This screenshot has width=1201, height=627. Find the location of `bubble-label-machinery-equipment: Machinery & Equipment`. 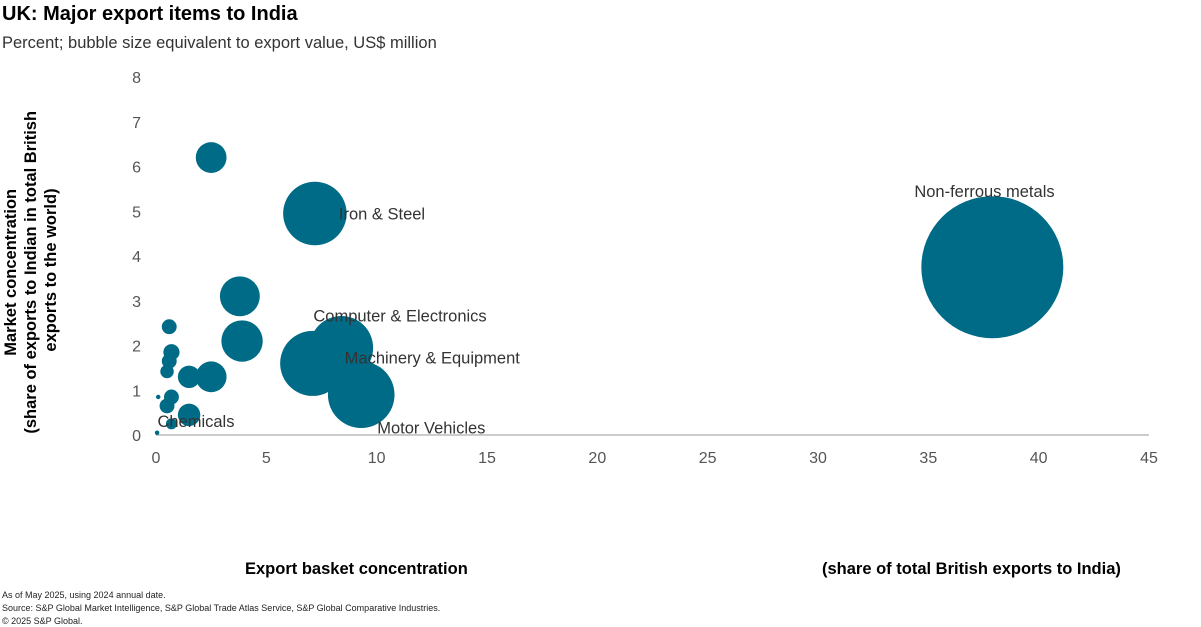

bubble-label-machinery-equipment: Machinery & Equipment is located at coordinates (433, 358).